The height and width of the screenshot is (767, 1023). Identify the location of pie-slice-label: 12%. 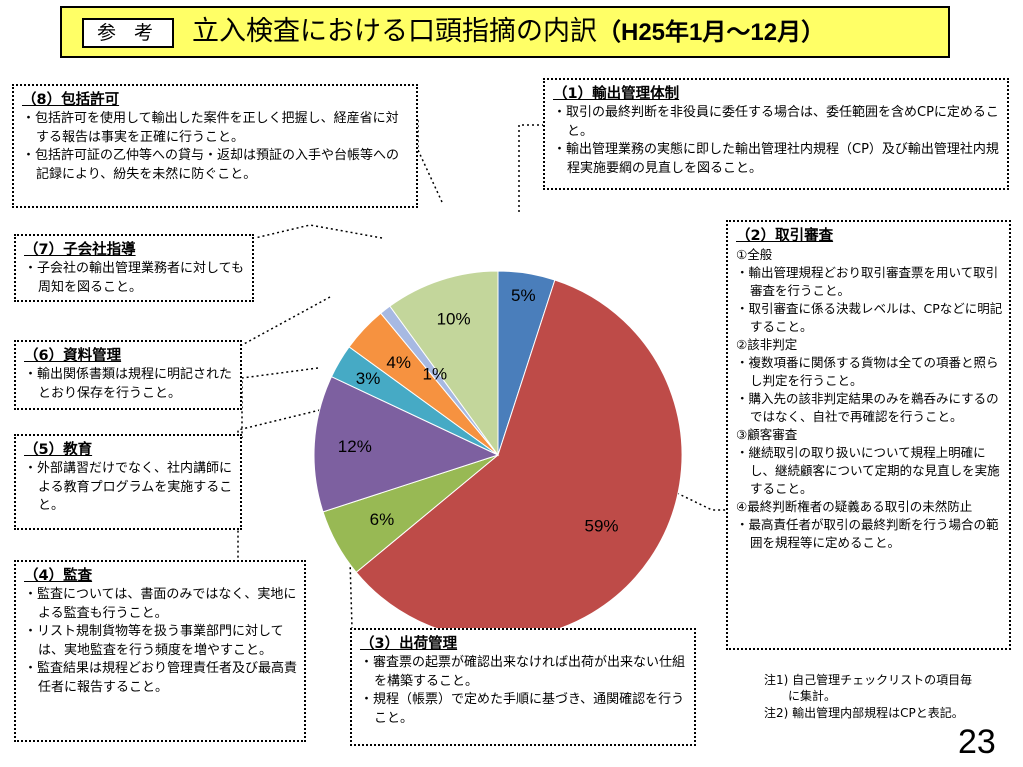
(355, 446).